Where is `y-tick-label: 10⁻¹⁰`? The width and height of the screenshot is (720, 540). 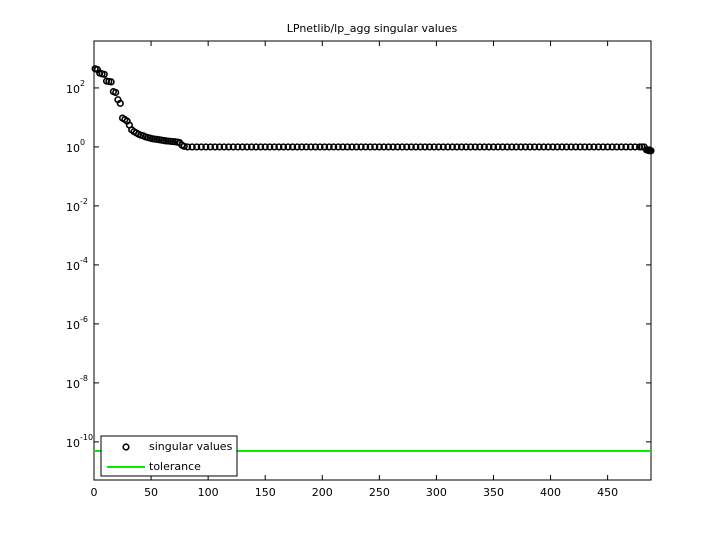
y-tick-label: 10⁻¹⁰ is located at coordinates (79, 441).